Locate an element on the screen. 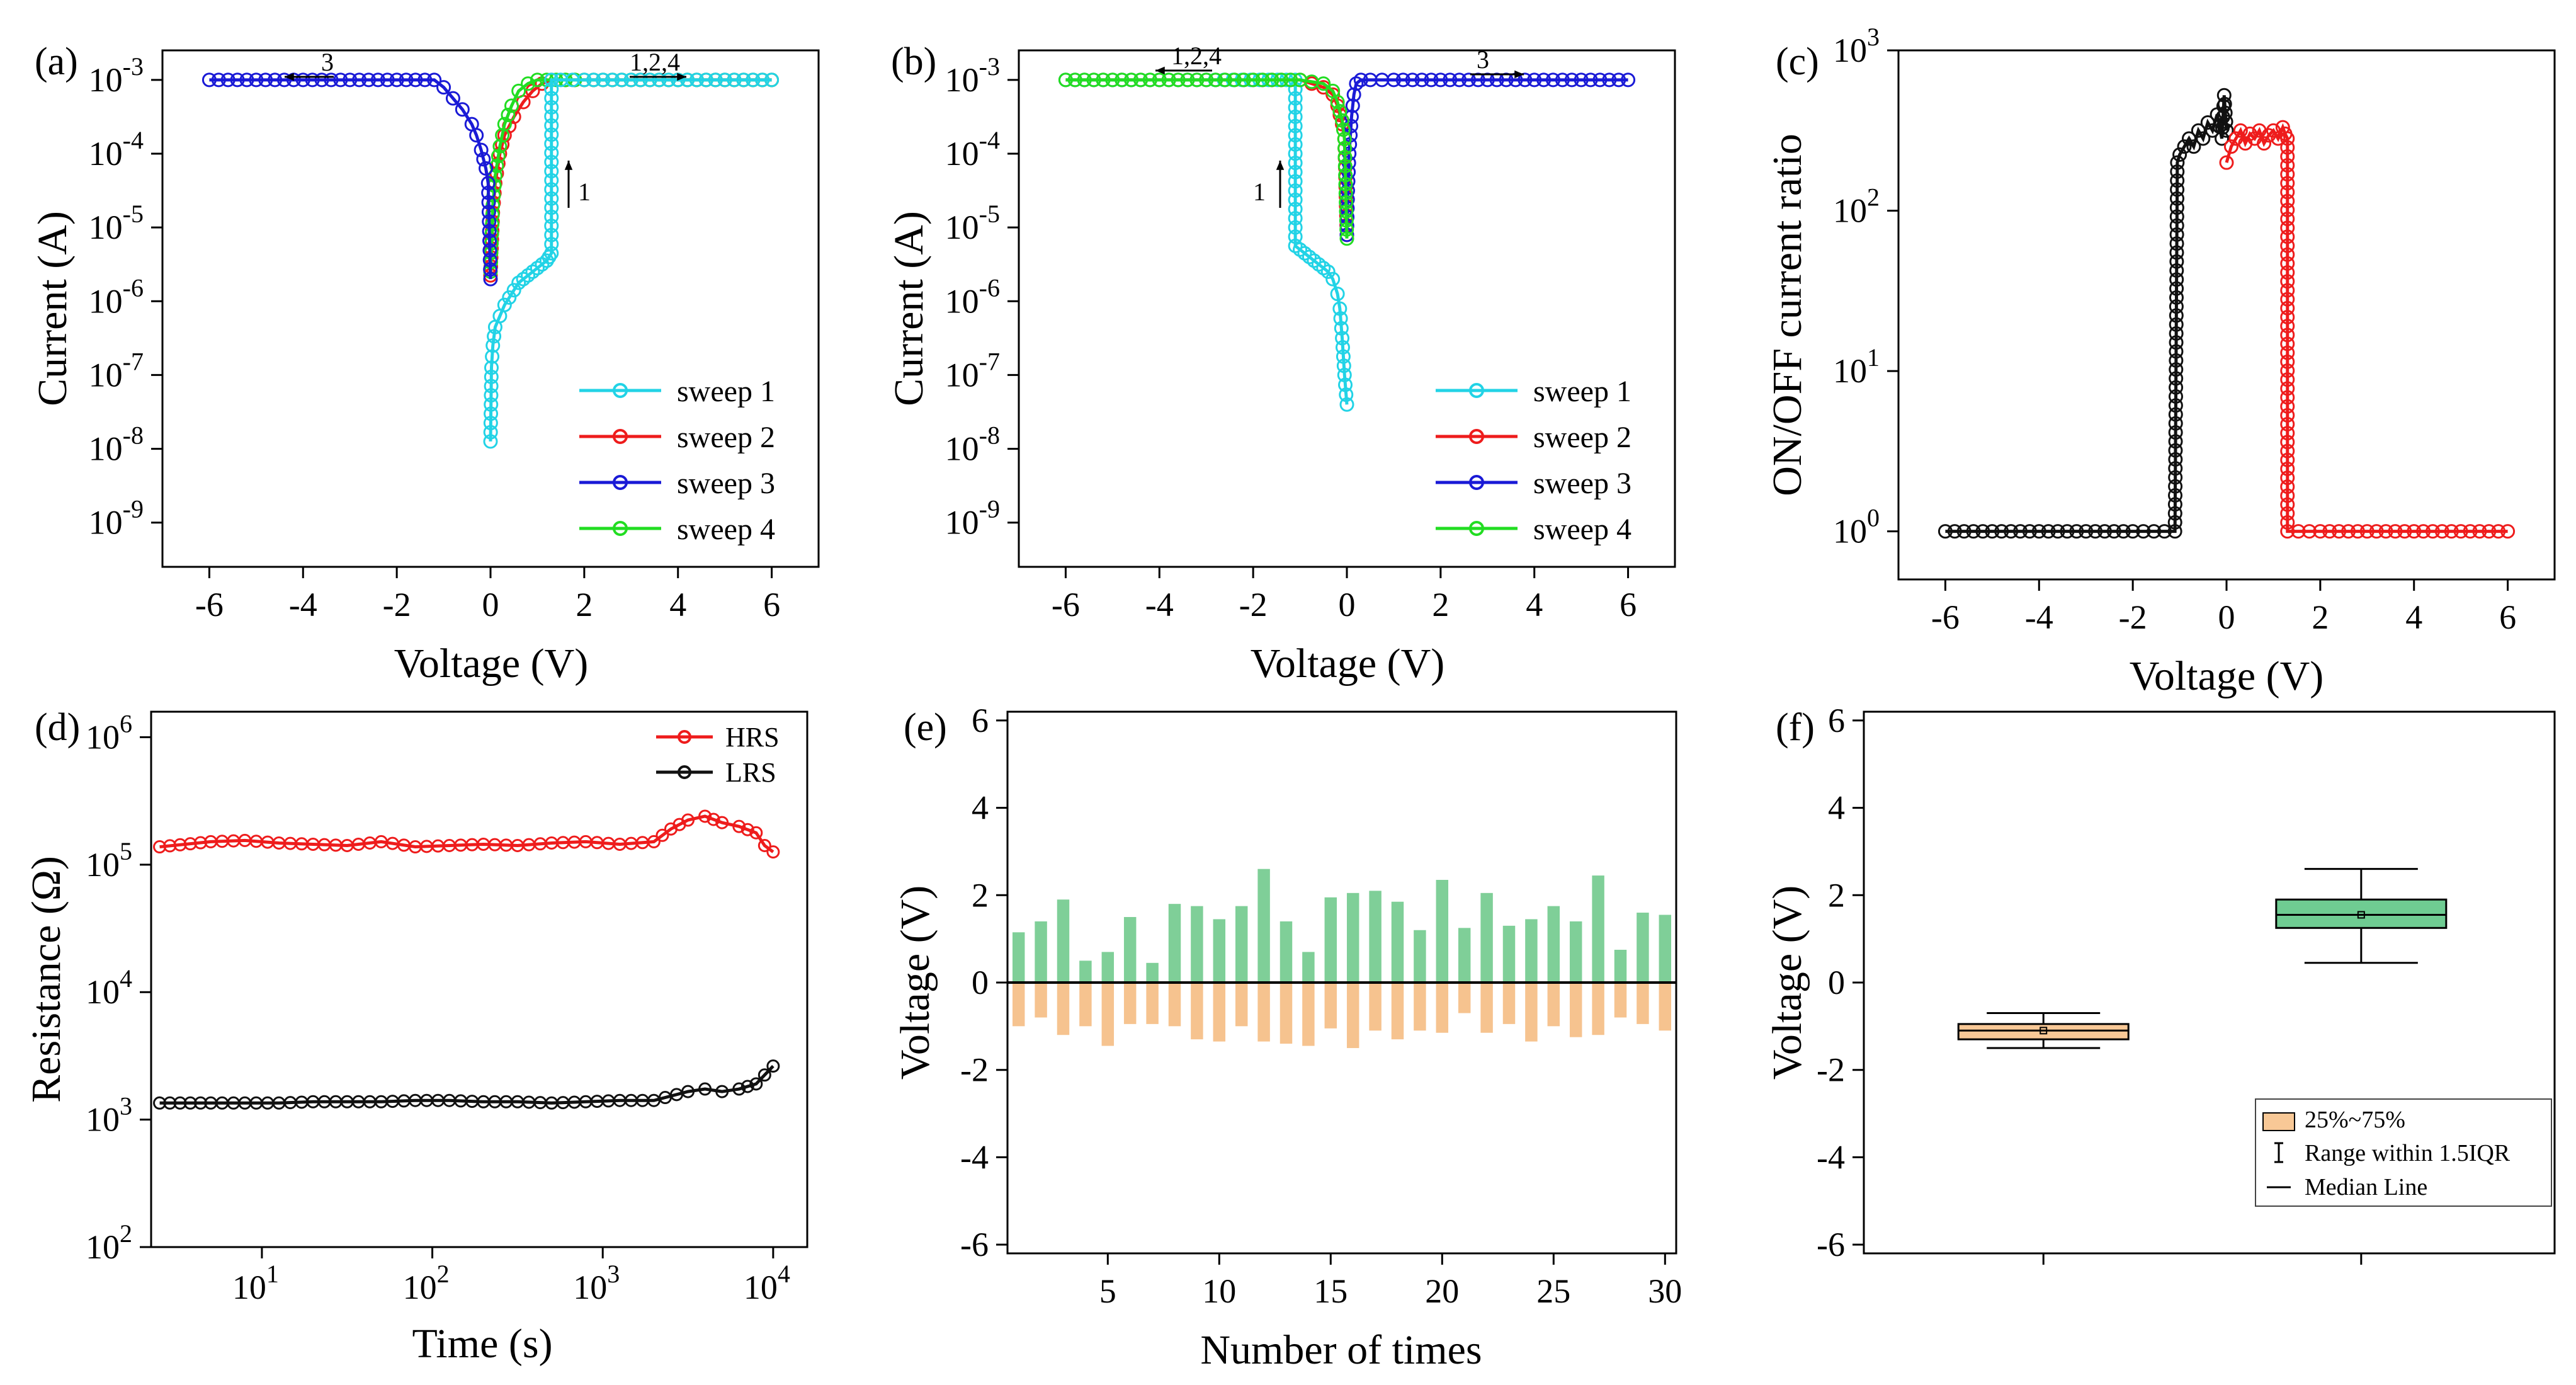  y-tick-label-b: 10⁻⁶ is located at coordinates (972, 296).